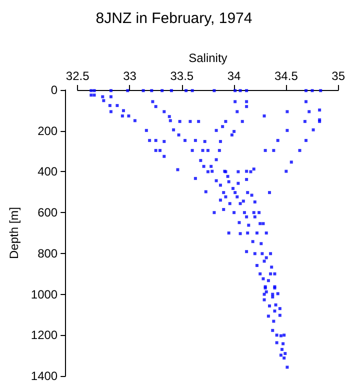 Image resolution: width=348 pixels, height=384 pixels. What do you see at coordinates (44, 376) in the screenshot?
I see `y-tick-label: 1400` at bounding box center [44, 376].